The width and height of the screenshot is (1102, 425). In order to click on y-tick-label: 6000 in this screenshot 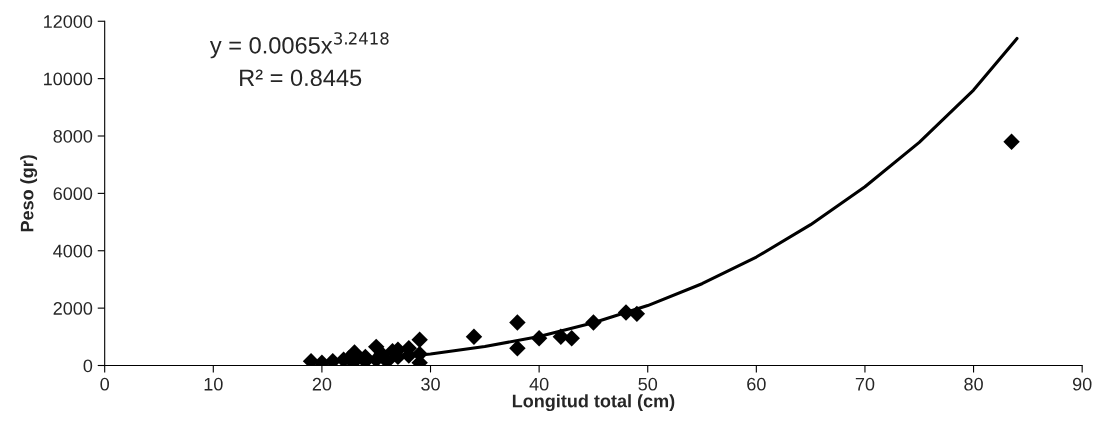, I will do `click(73, 194)`.